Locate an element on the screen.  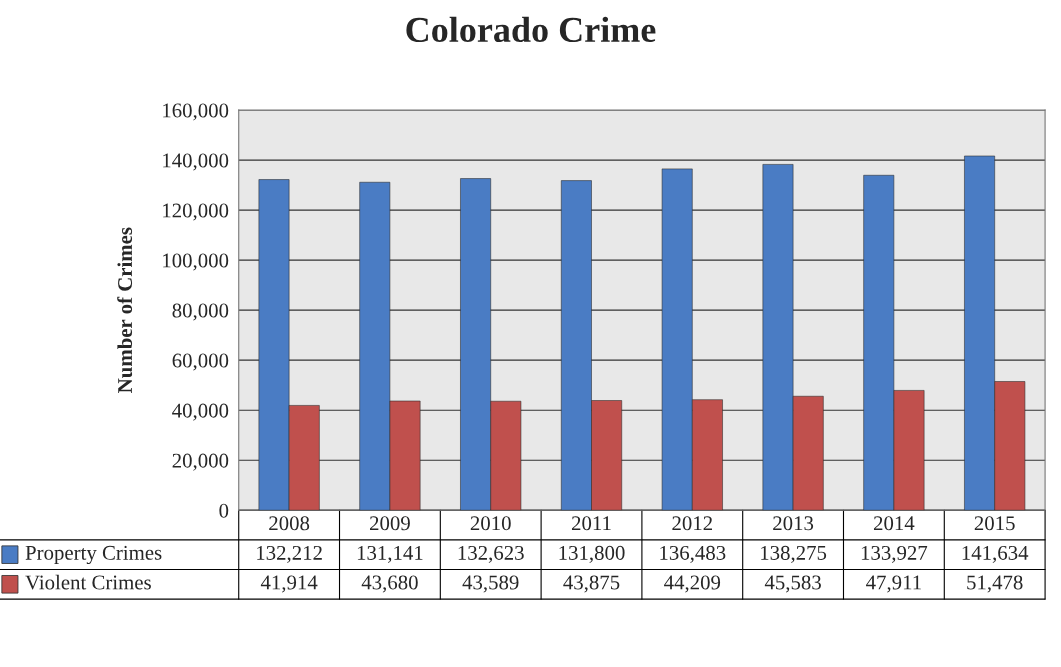
data-label: 133,927 is located at coordinates (894, 554).